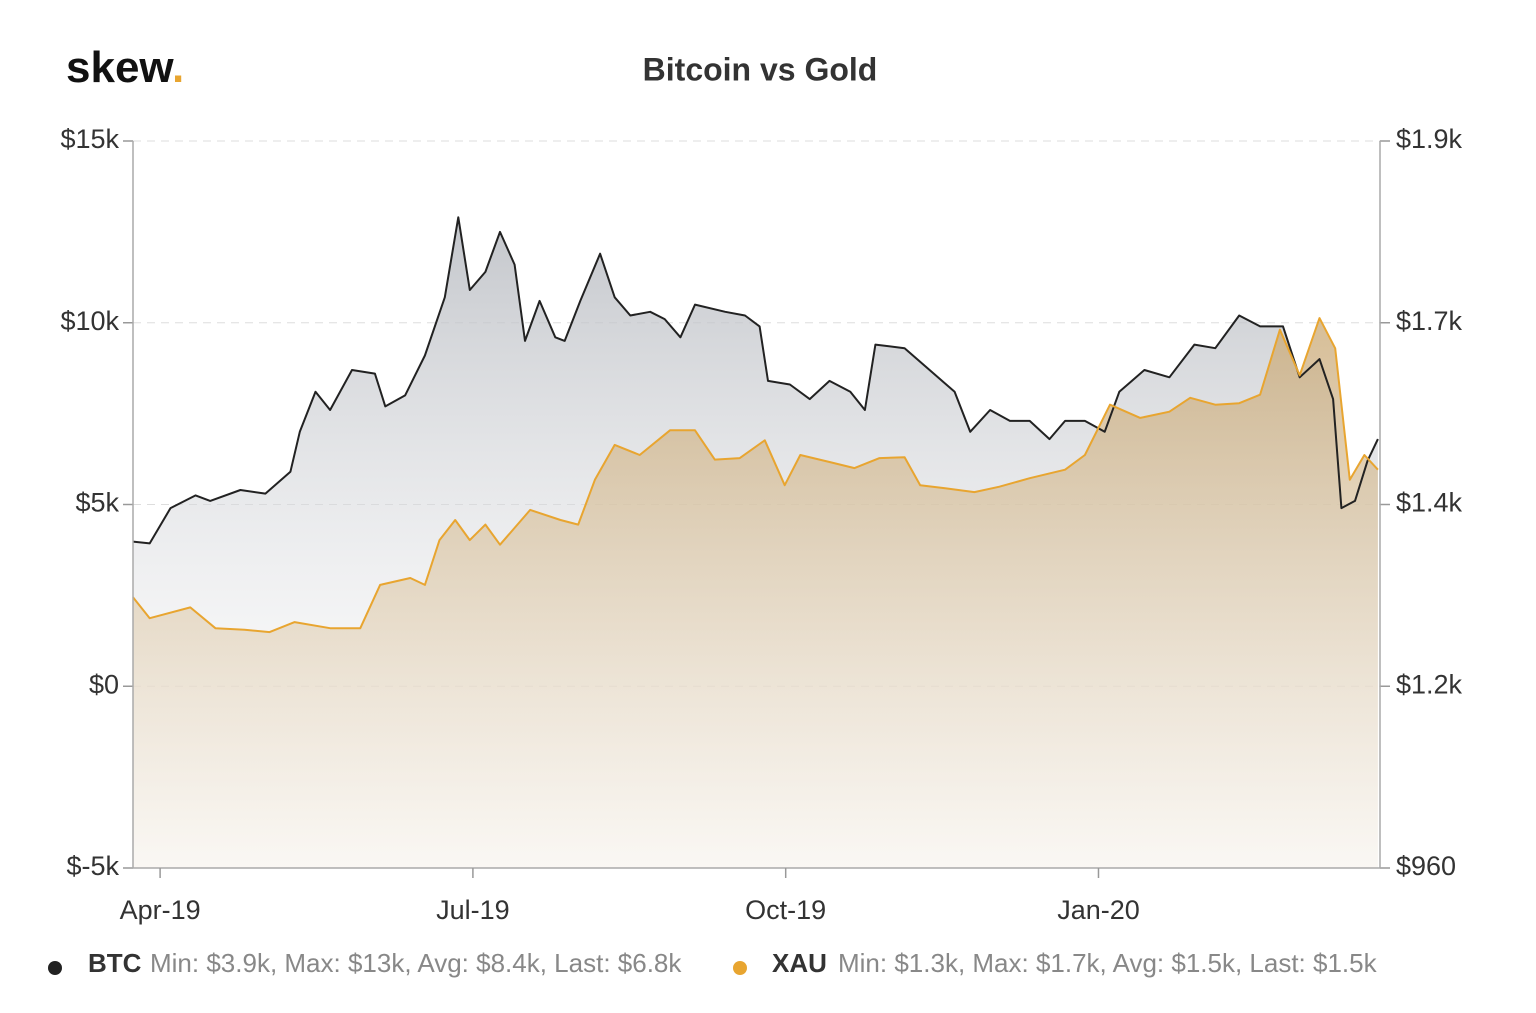 Image resolution: width=1536 pixels, height=1013 pixels. I want to click on legend-name: XAU, so click(799, 963).